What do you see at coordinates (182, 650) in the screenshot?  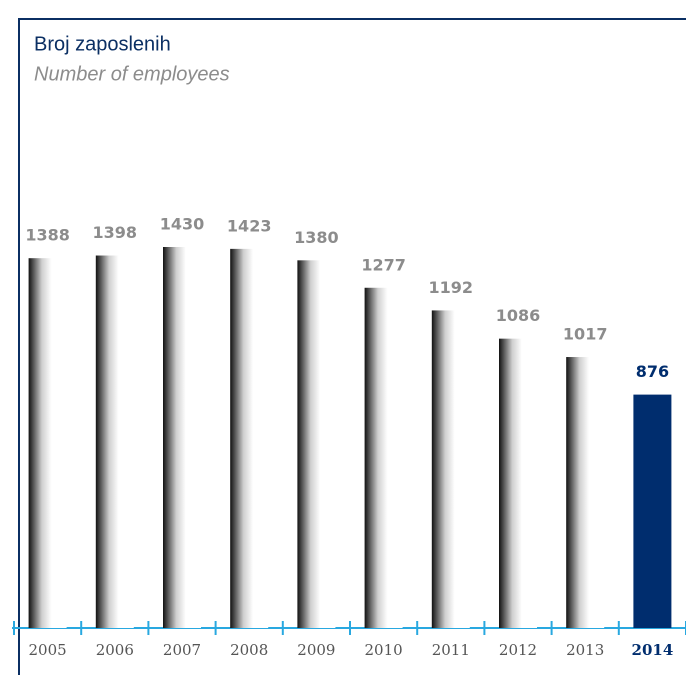 I see `x-tick-label: 2007` at bounding box center [182, 650].